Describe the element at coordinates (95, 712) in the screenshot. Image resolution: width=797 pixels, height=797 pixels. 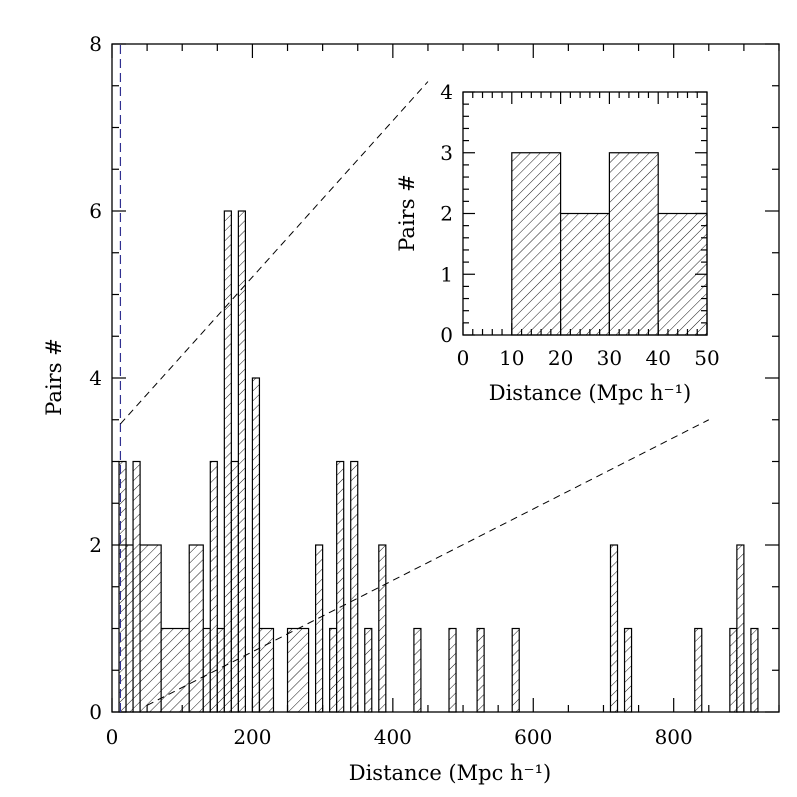
I see `main-y-tick-label: 0` at that location.